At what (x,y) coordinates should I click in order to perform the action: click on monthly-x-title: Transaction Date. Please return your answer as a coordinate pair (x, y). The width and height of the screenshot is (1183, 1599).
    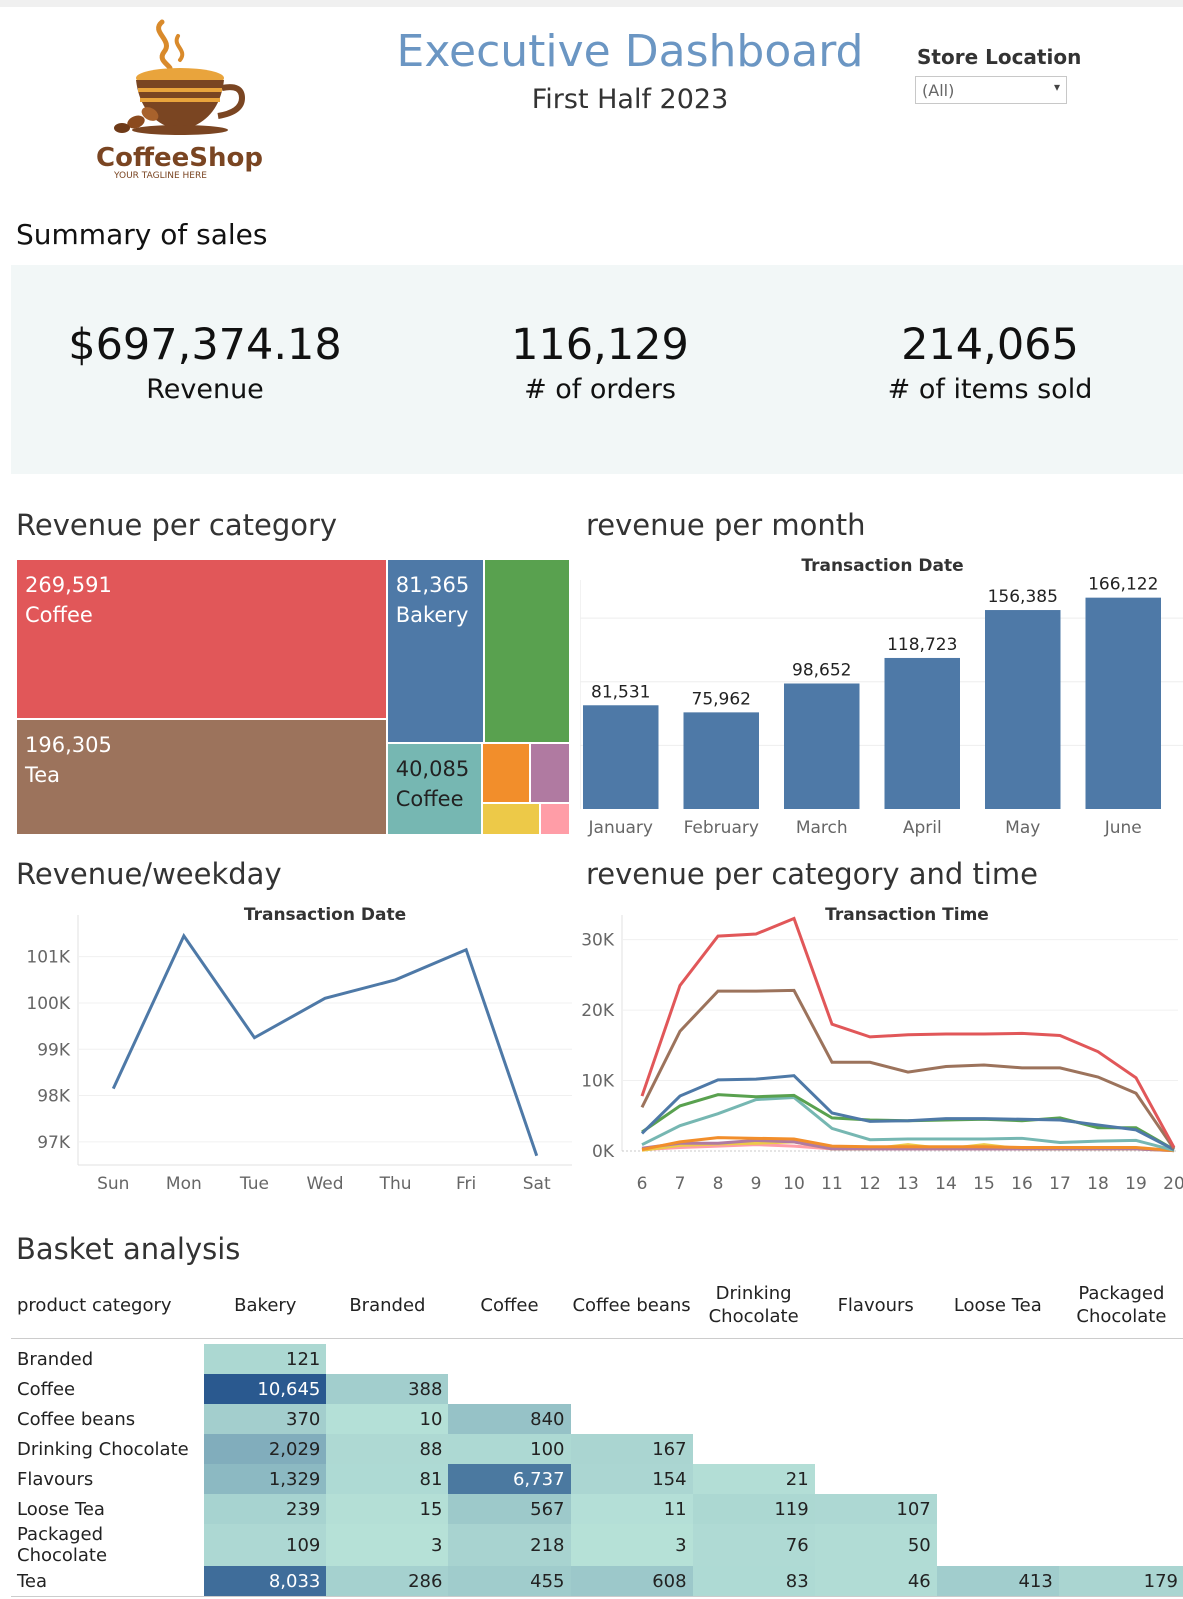
    Looking at the image, I should click on (882, 566).